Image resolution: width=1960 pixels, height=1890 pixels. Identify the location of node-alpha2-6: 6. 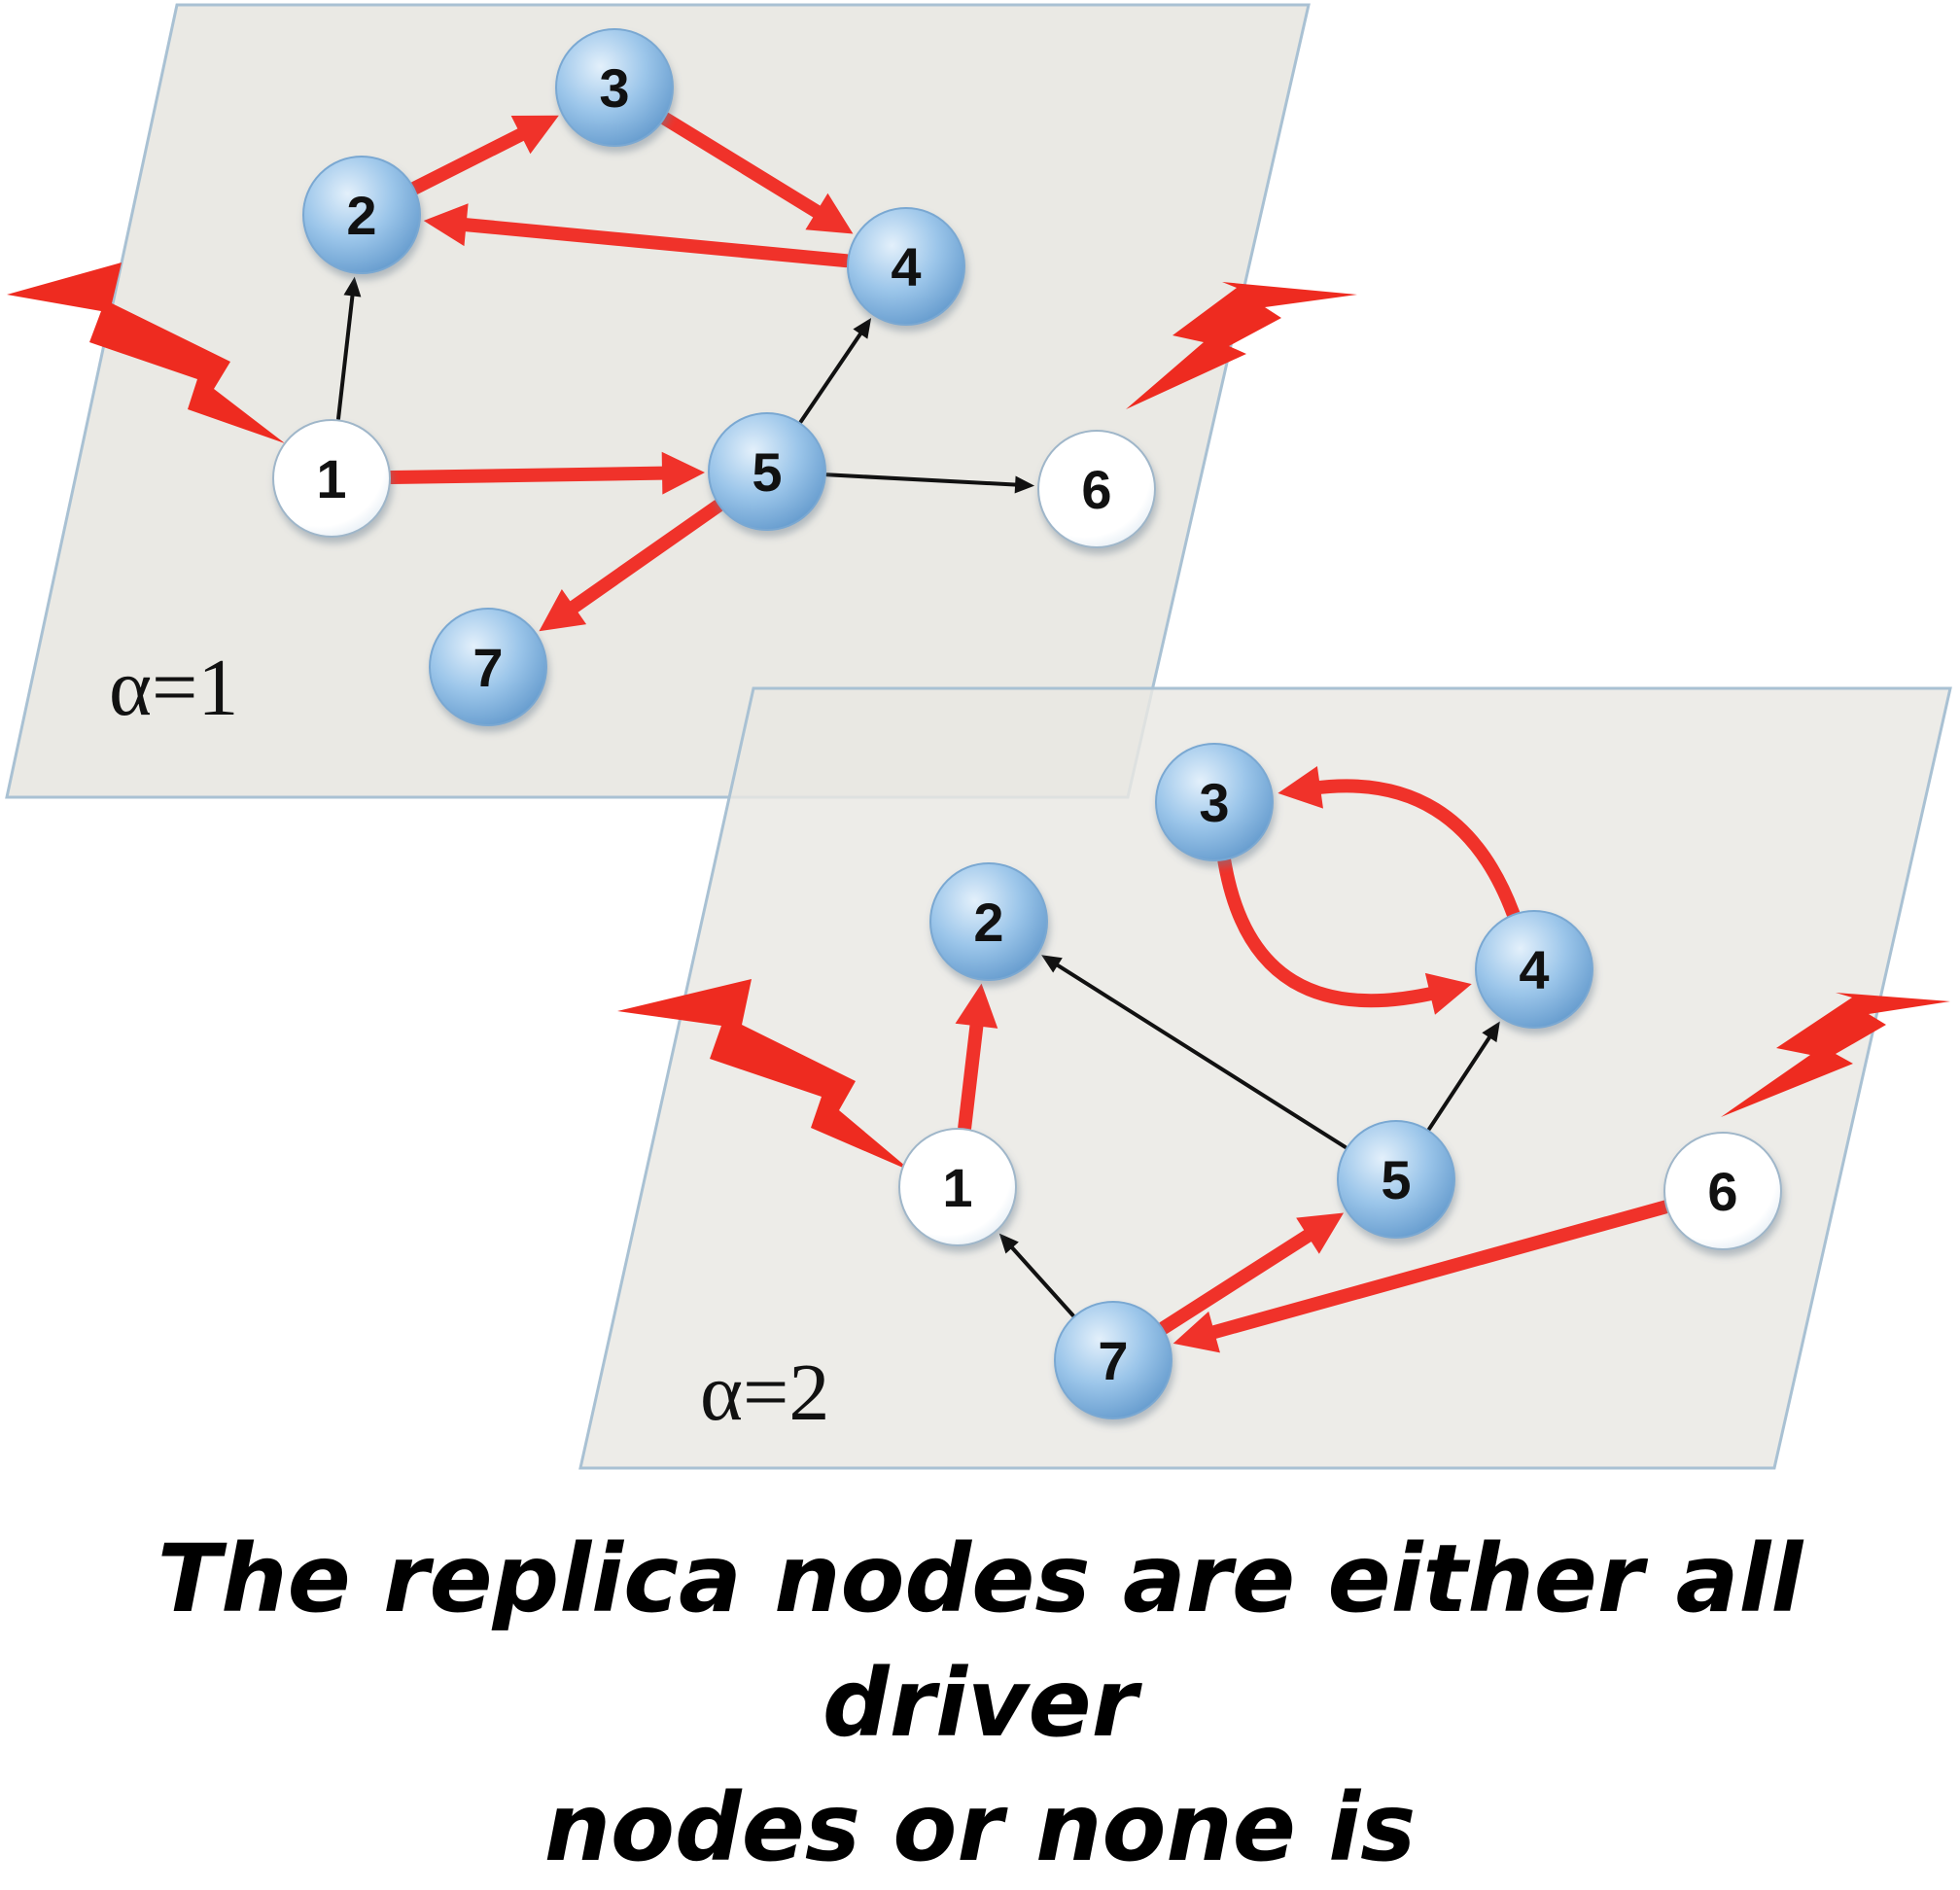
(1722, 1191).